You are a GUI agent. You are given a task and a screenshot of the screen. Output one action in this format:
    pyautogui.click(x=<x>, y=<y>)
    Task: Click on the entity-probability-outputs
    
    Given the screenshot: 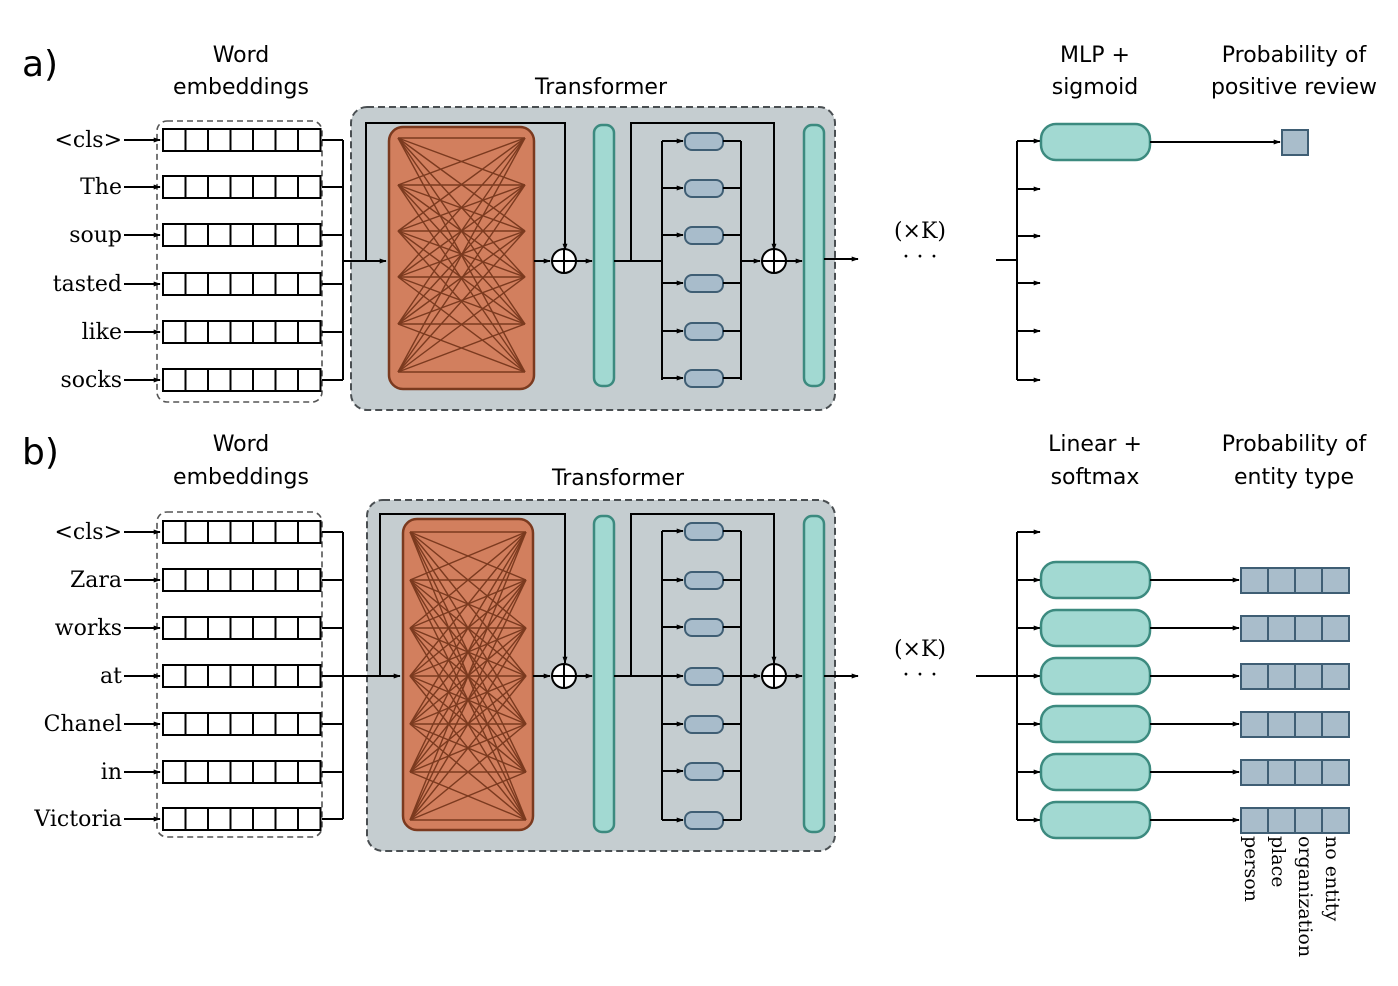 What is the action you would take?
    pyautogui.click(x=1295, y=700)
    